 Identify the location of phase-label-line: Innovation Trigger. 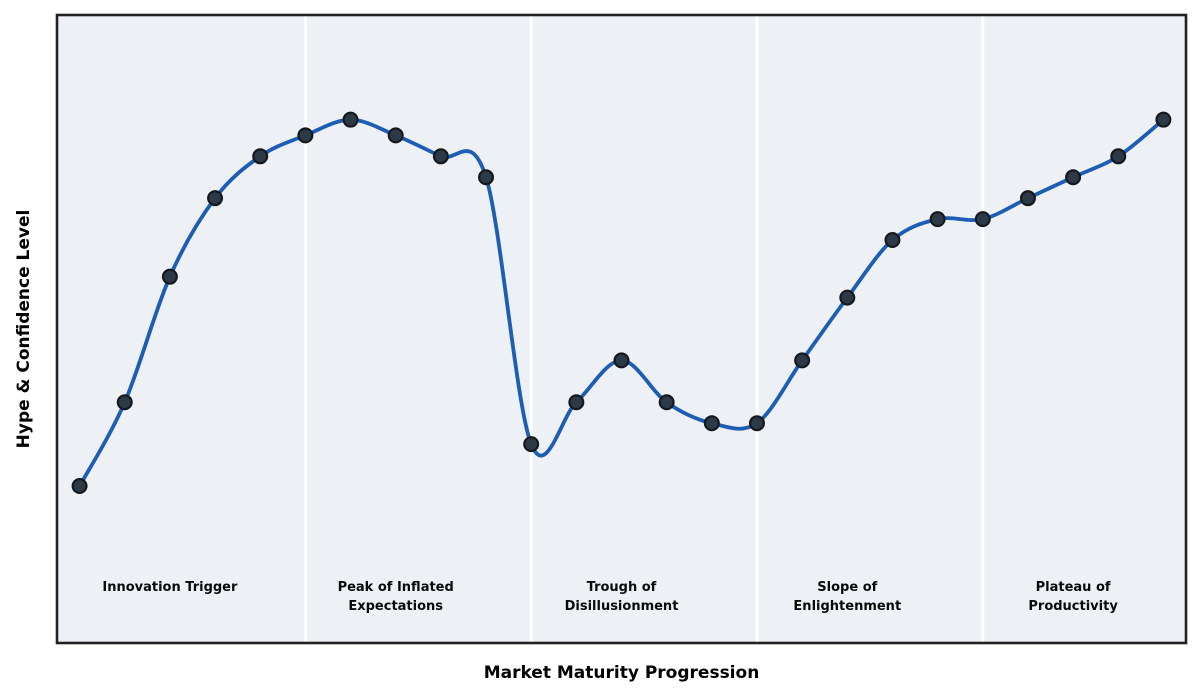
(170, 587).